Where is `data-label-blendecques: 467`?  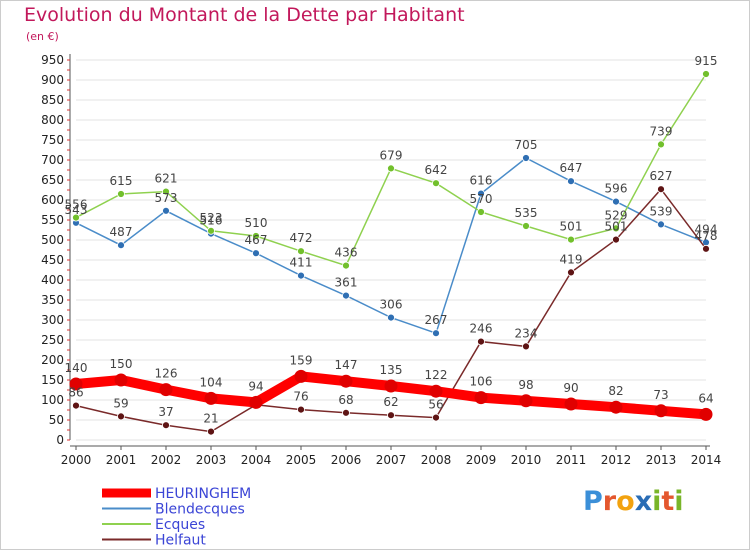
data-label-blendecques: 467 is located at coordinates (256, 240).